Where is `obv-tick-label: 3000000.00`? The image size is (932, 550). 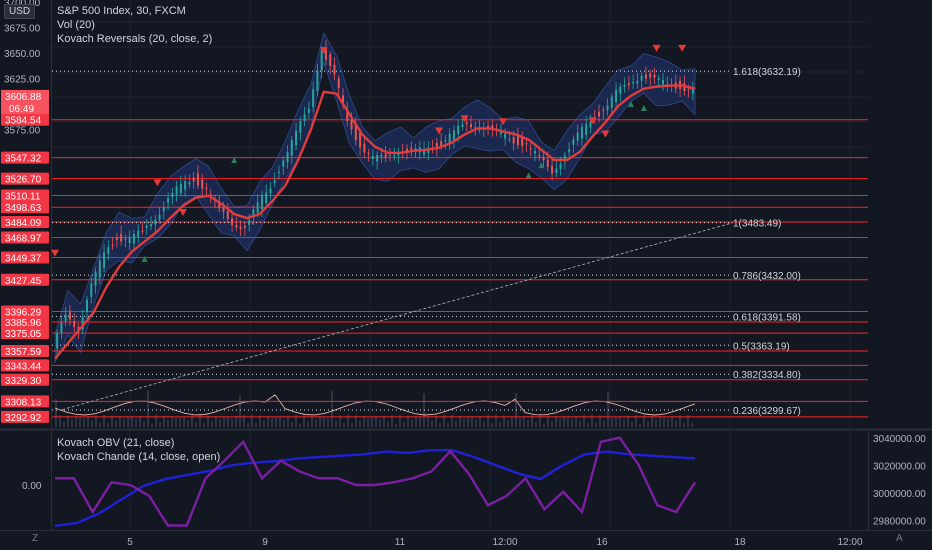
obv-tick-label: 3000000.00 is located at coordinates (899, 494).